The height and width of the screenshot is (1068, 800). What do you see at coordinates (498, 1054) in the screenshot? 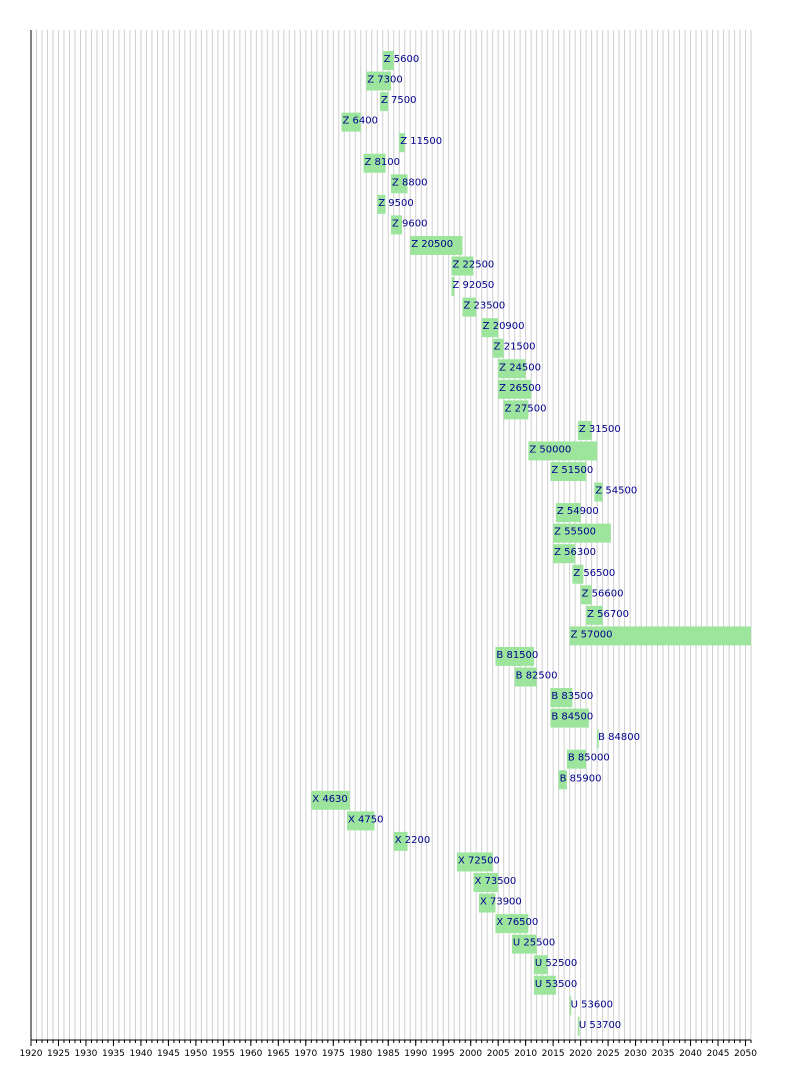
I see `x-tick-label: 2005` at bounding box center [498, 1054].